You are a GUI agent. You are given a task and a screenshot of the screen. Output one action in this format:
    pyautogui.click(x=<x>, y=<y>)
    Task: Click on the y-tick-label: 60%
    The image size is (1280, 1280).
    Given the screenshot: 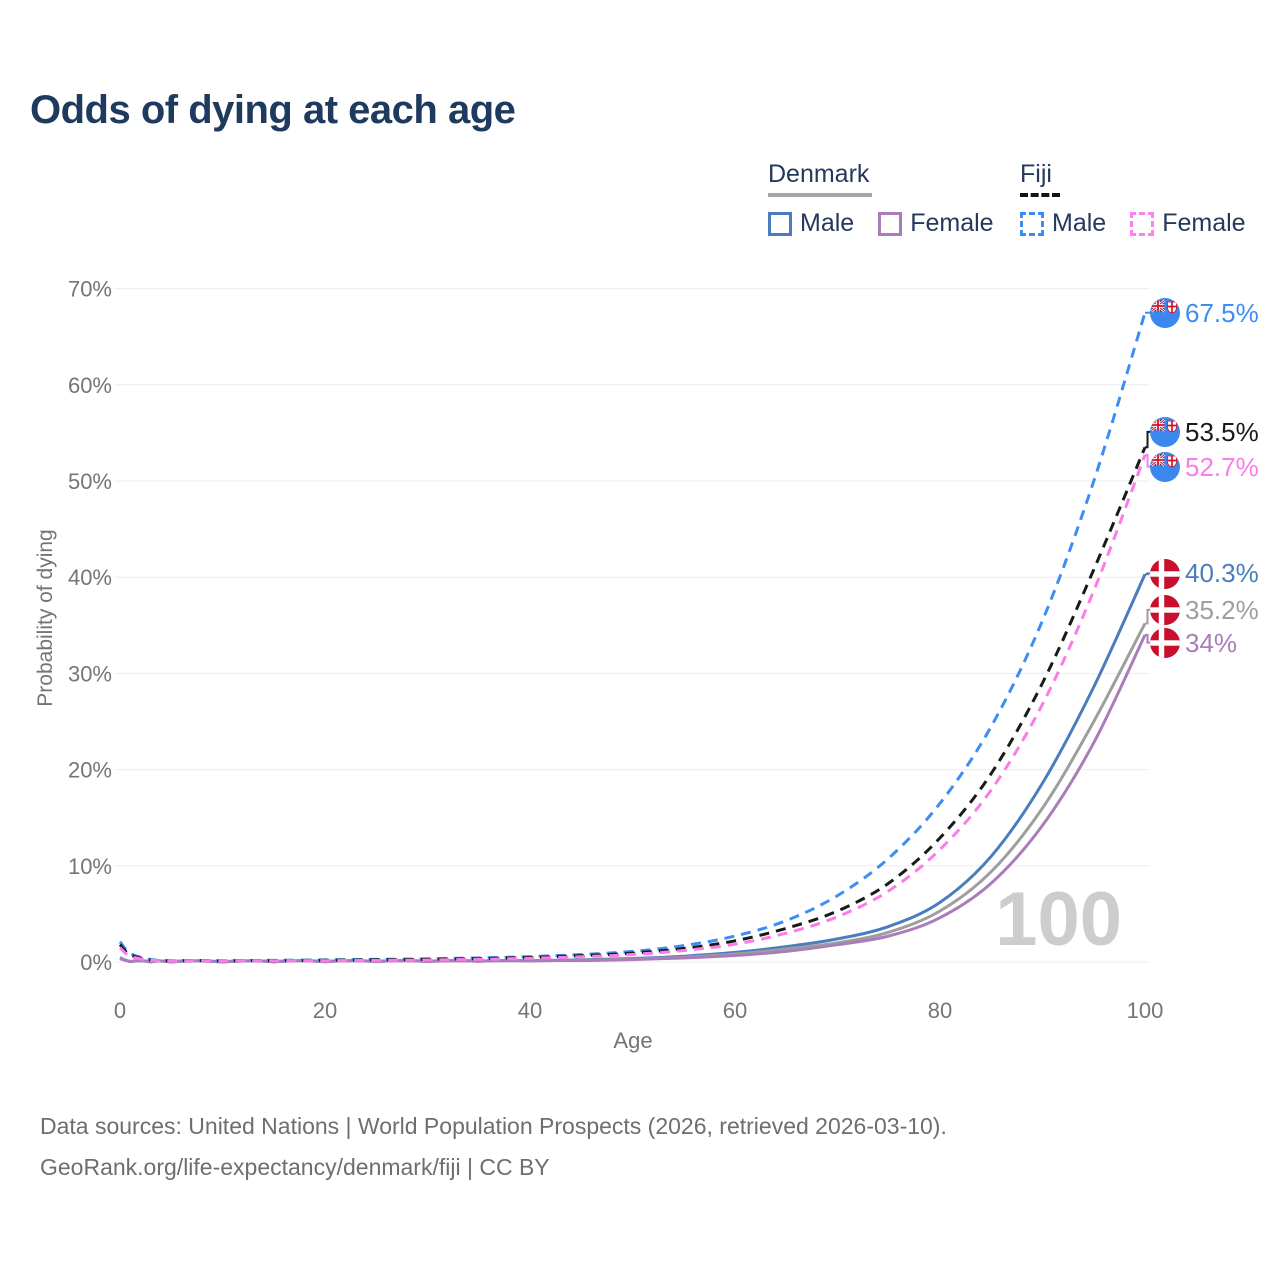 What is the action you would take?
    pyautogui.click(x=90, y=385)
    